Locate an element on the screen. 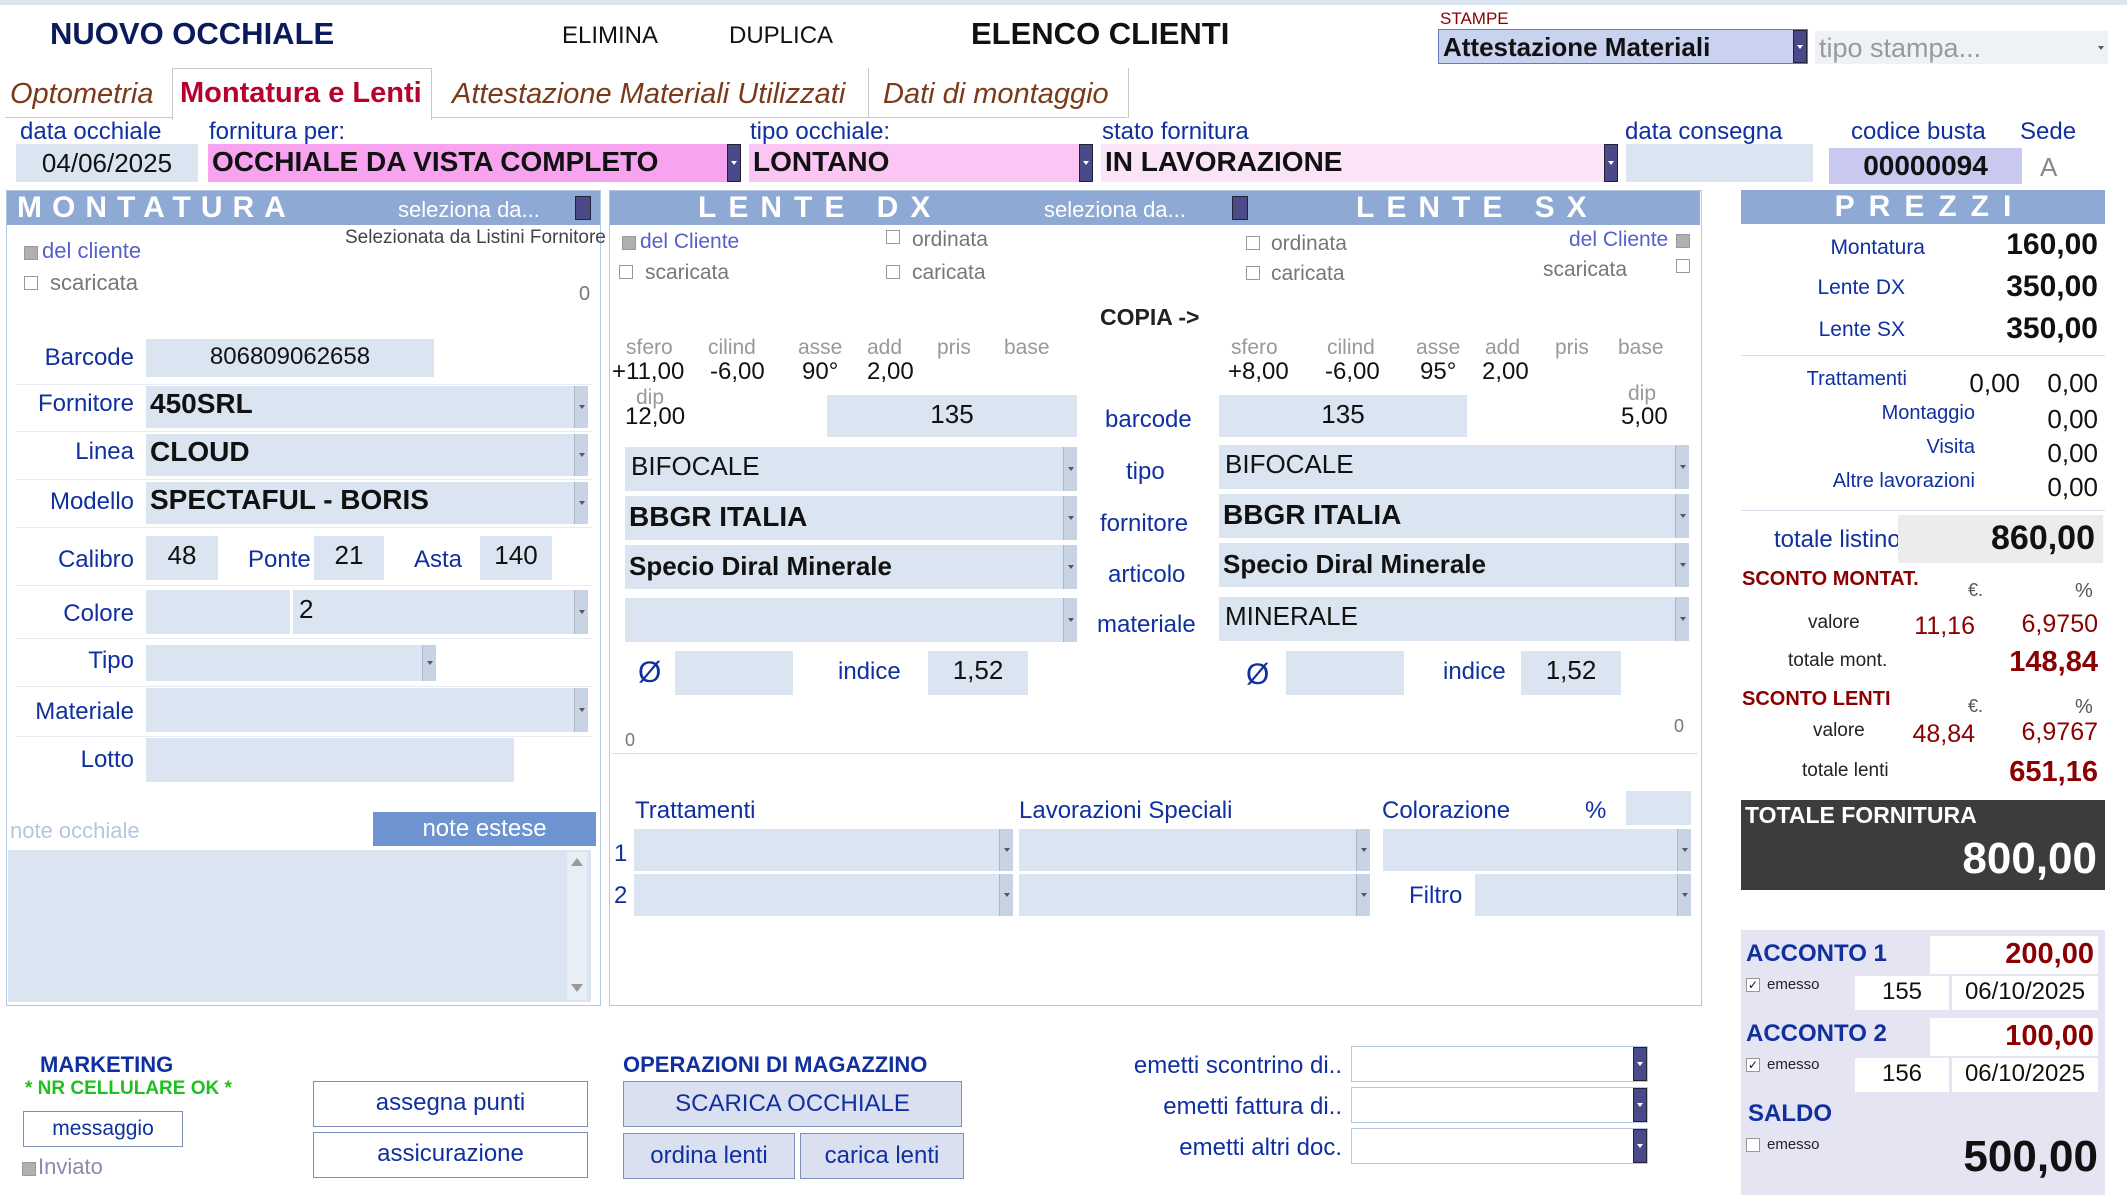 The width and height of the screenshot is (2127, 1201). acconto1-emesso-checkbox: ✓ is located at coordinates (1753, 985).